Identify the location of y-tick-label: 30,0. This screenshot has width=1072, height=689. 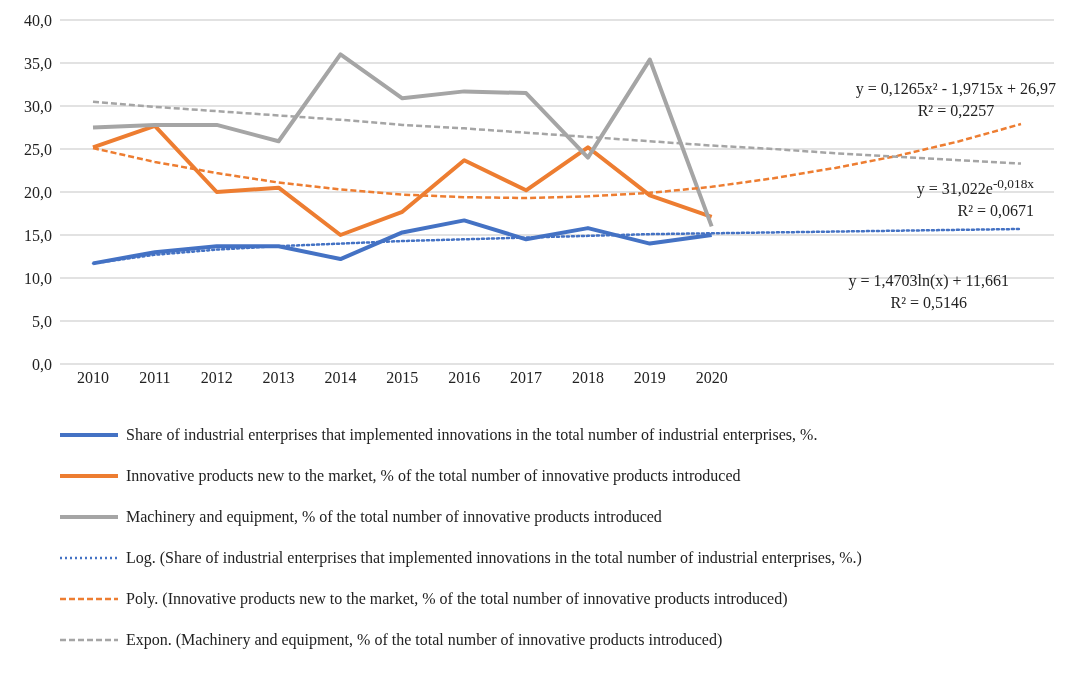
(38, 106).